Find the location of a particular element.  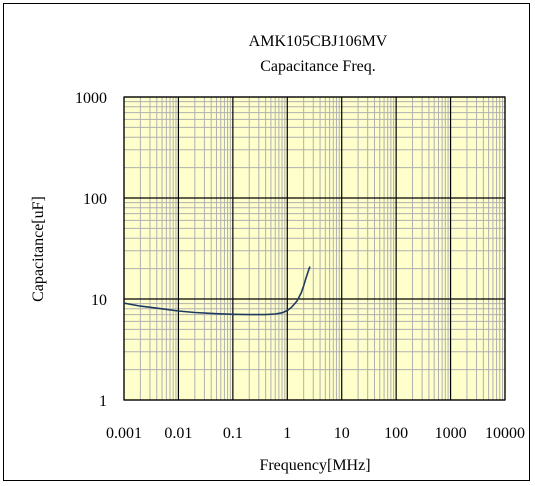

y-tick-label: 1 is located at coordinates (103, 401).